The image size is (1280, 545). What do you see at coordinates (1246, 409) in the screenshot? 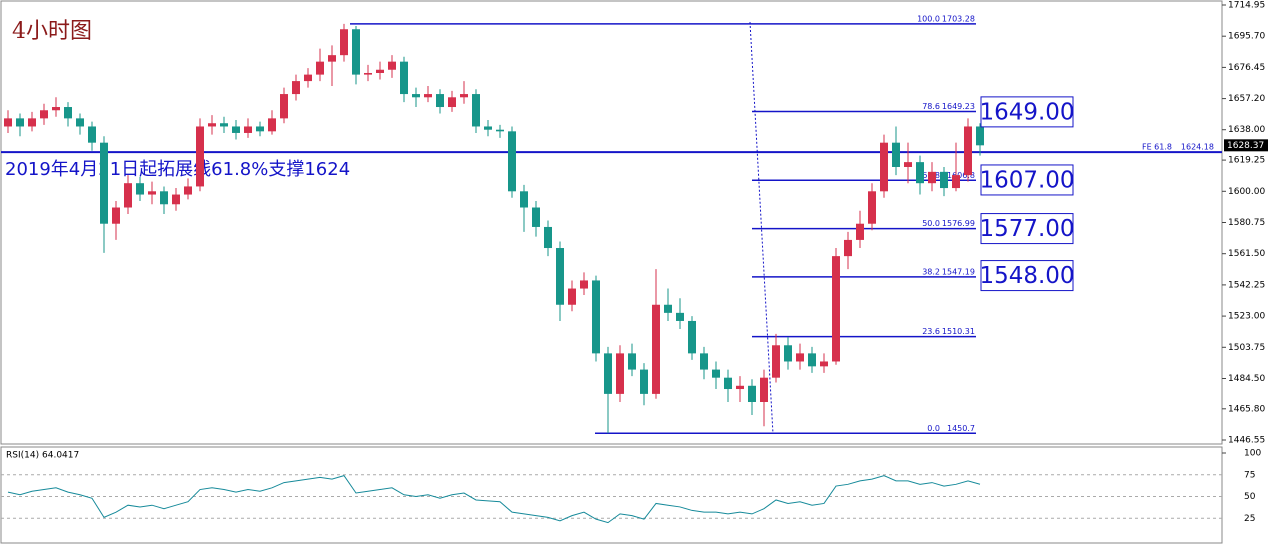
I see `y-tick-label: 1465.80` at bounding box center [1246, 409].